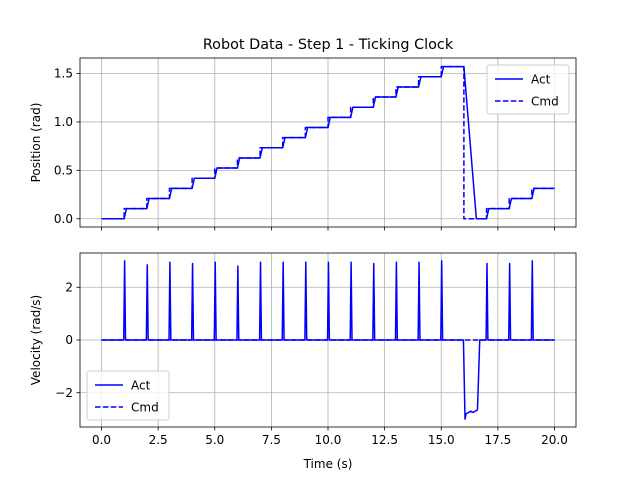 This screenshot has width=640, height=480. I want to click on velocity-y-tick-label: 0, so click(69, 340).